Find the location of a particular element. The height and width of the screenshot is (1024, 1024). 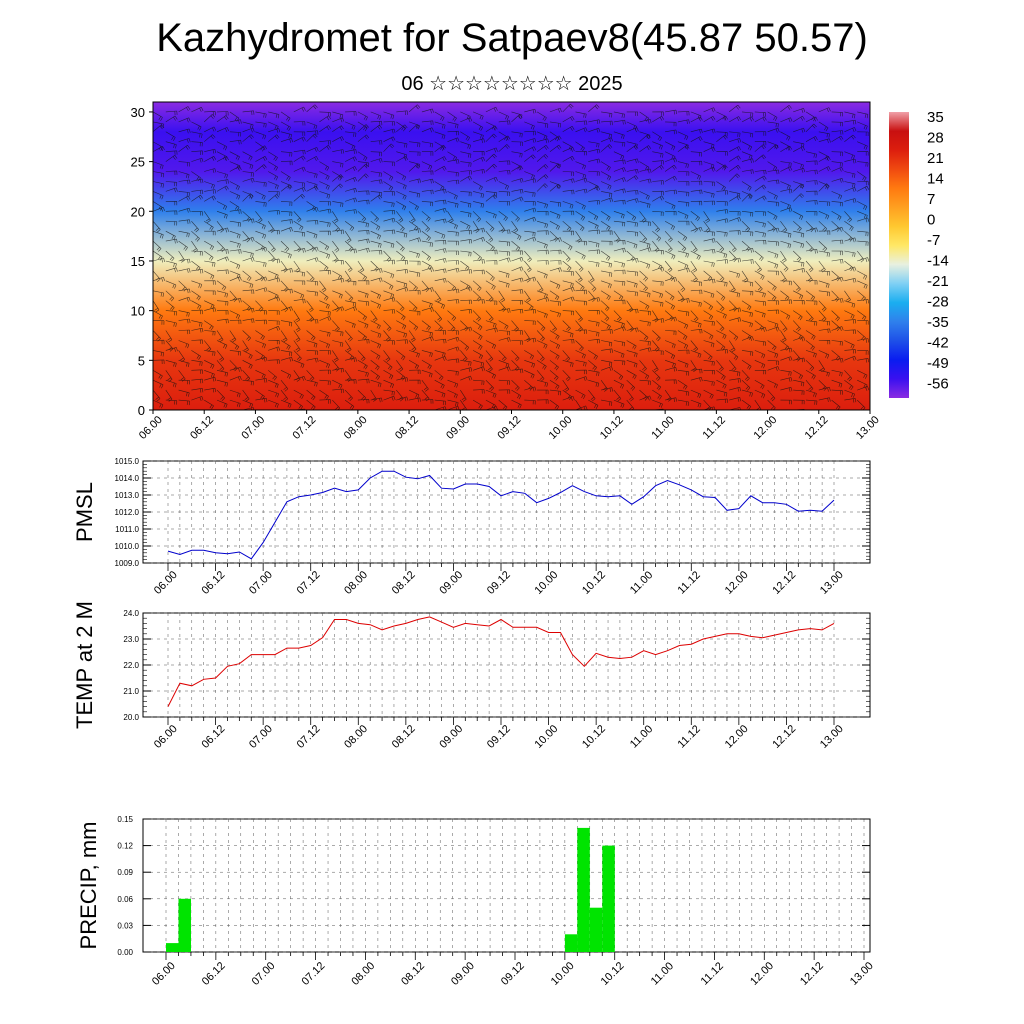

series-line is located at coordinates (501, 661).